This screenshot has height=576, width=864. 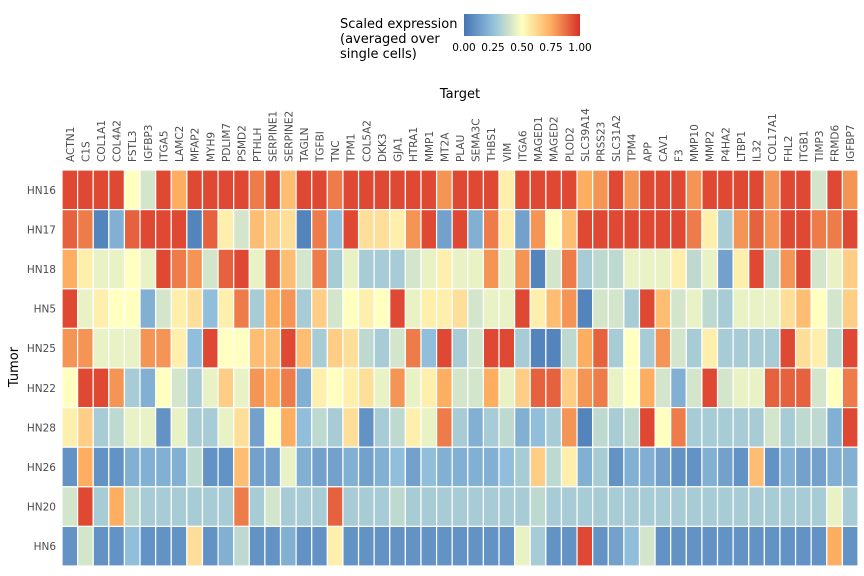 What do you see at coordinates (756, 269) in the screenshot?
I see `heatmap-cell-HN18-IL32` at bounding box center [756, 269].